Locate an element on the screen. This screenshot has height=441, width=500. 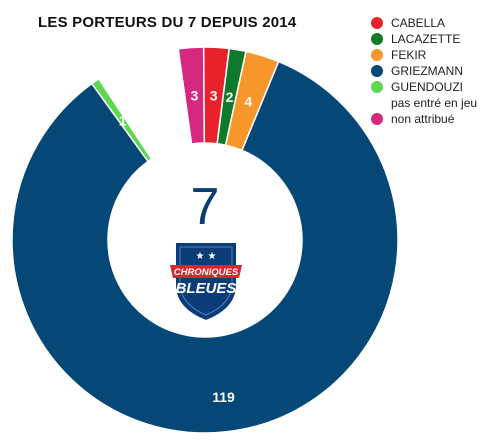
legend-item: FEKIR is located at coordinates (435, 55).